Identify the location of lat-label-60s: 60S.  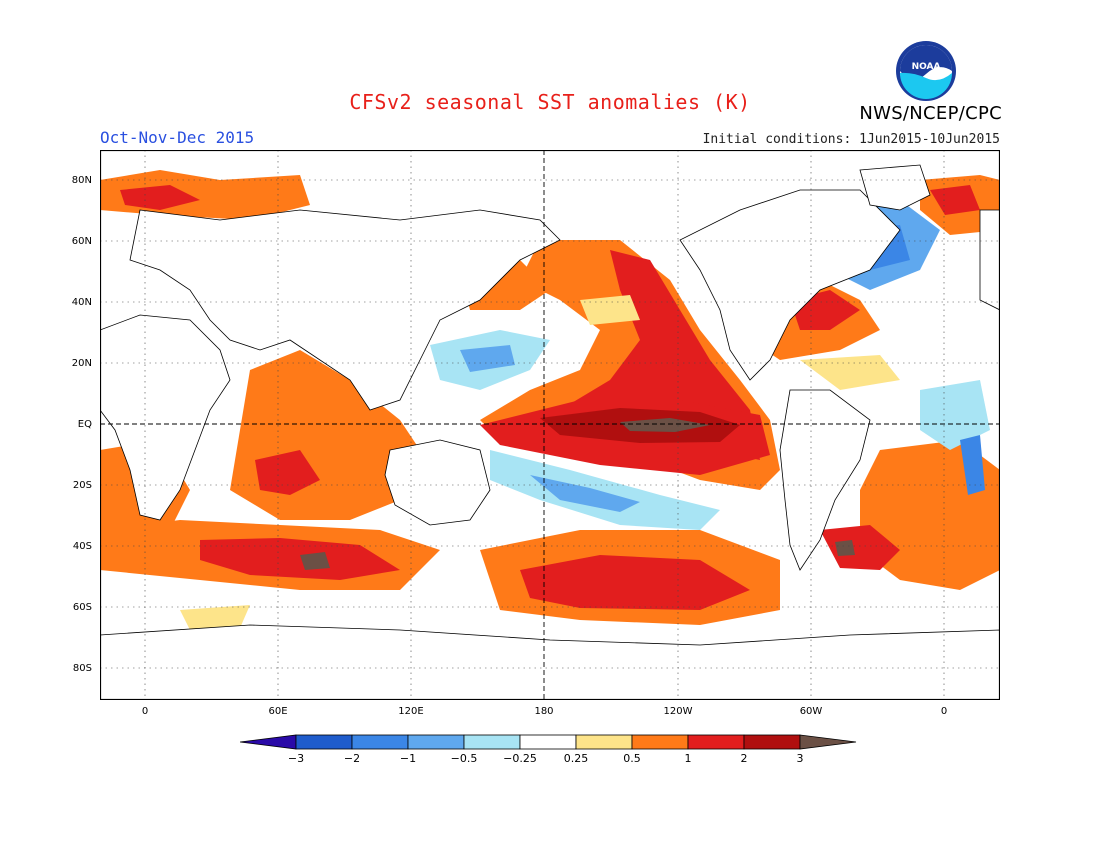
(82, 607).